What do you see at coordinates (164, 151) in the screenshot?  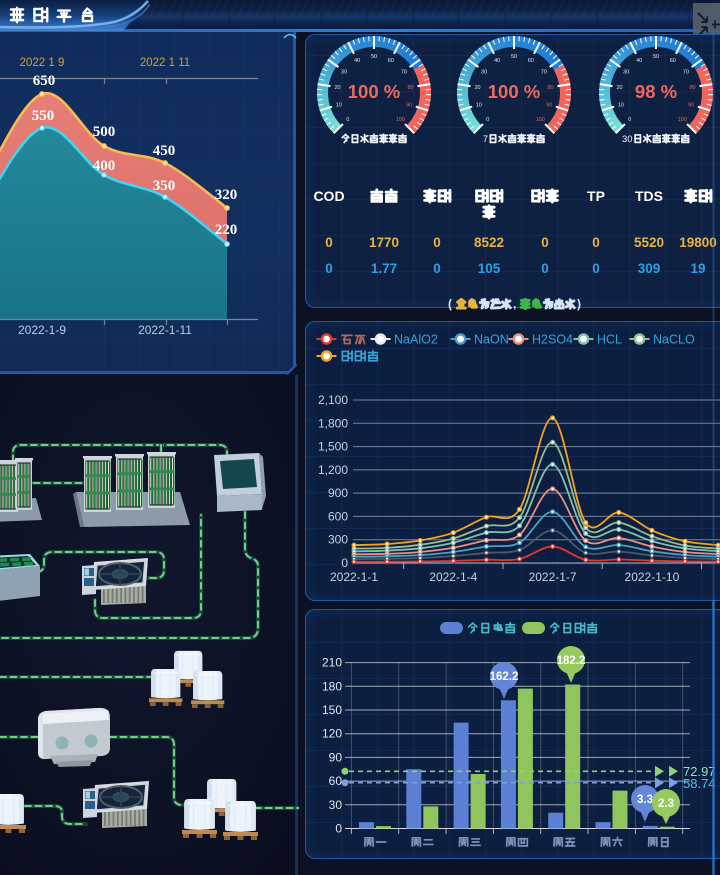 I see `svg-text: 450` at bounding box center [164, 151].